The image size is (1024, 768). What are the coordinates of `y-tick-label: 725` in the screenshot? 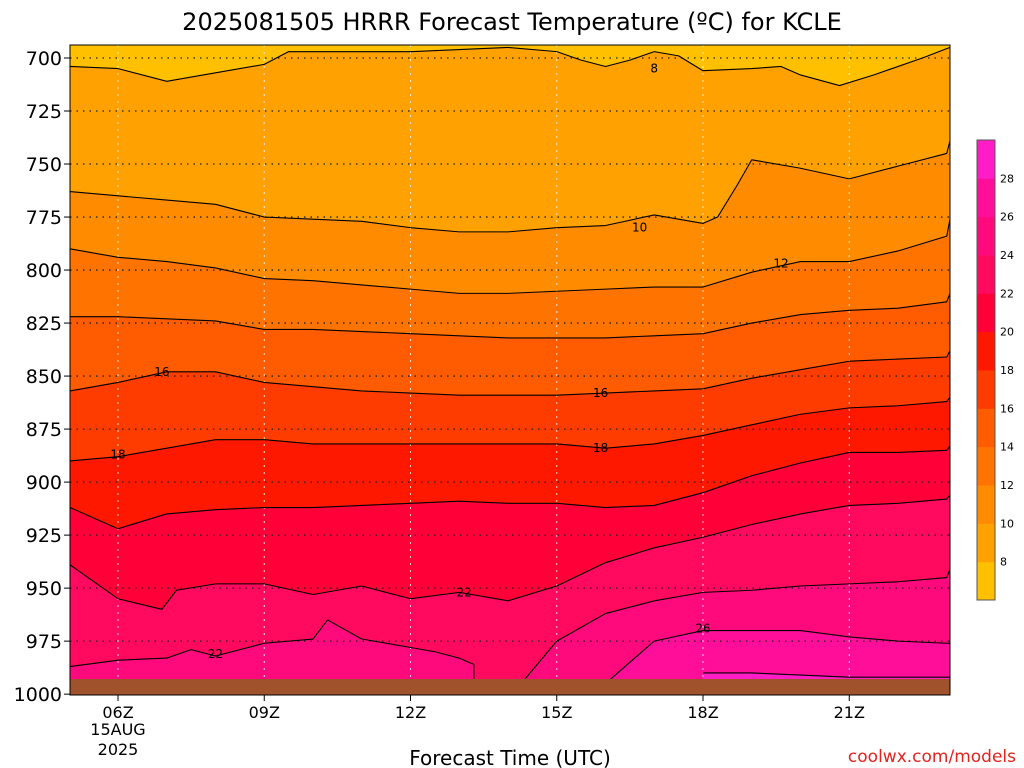 It's located at (44, 112).